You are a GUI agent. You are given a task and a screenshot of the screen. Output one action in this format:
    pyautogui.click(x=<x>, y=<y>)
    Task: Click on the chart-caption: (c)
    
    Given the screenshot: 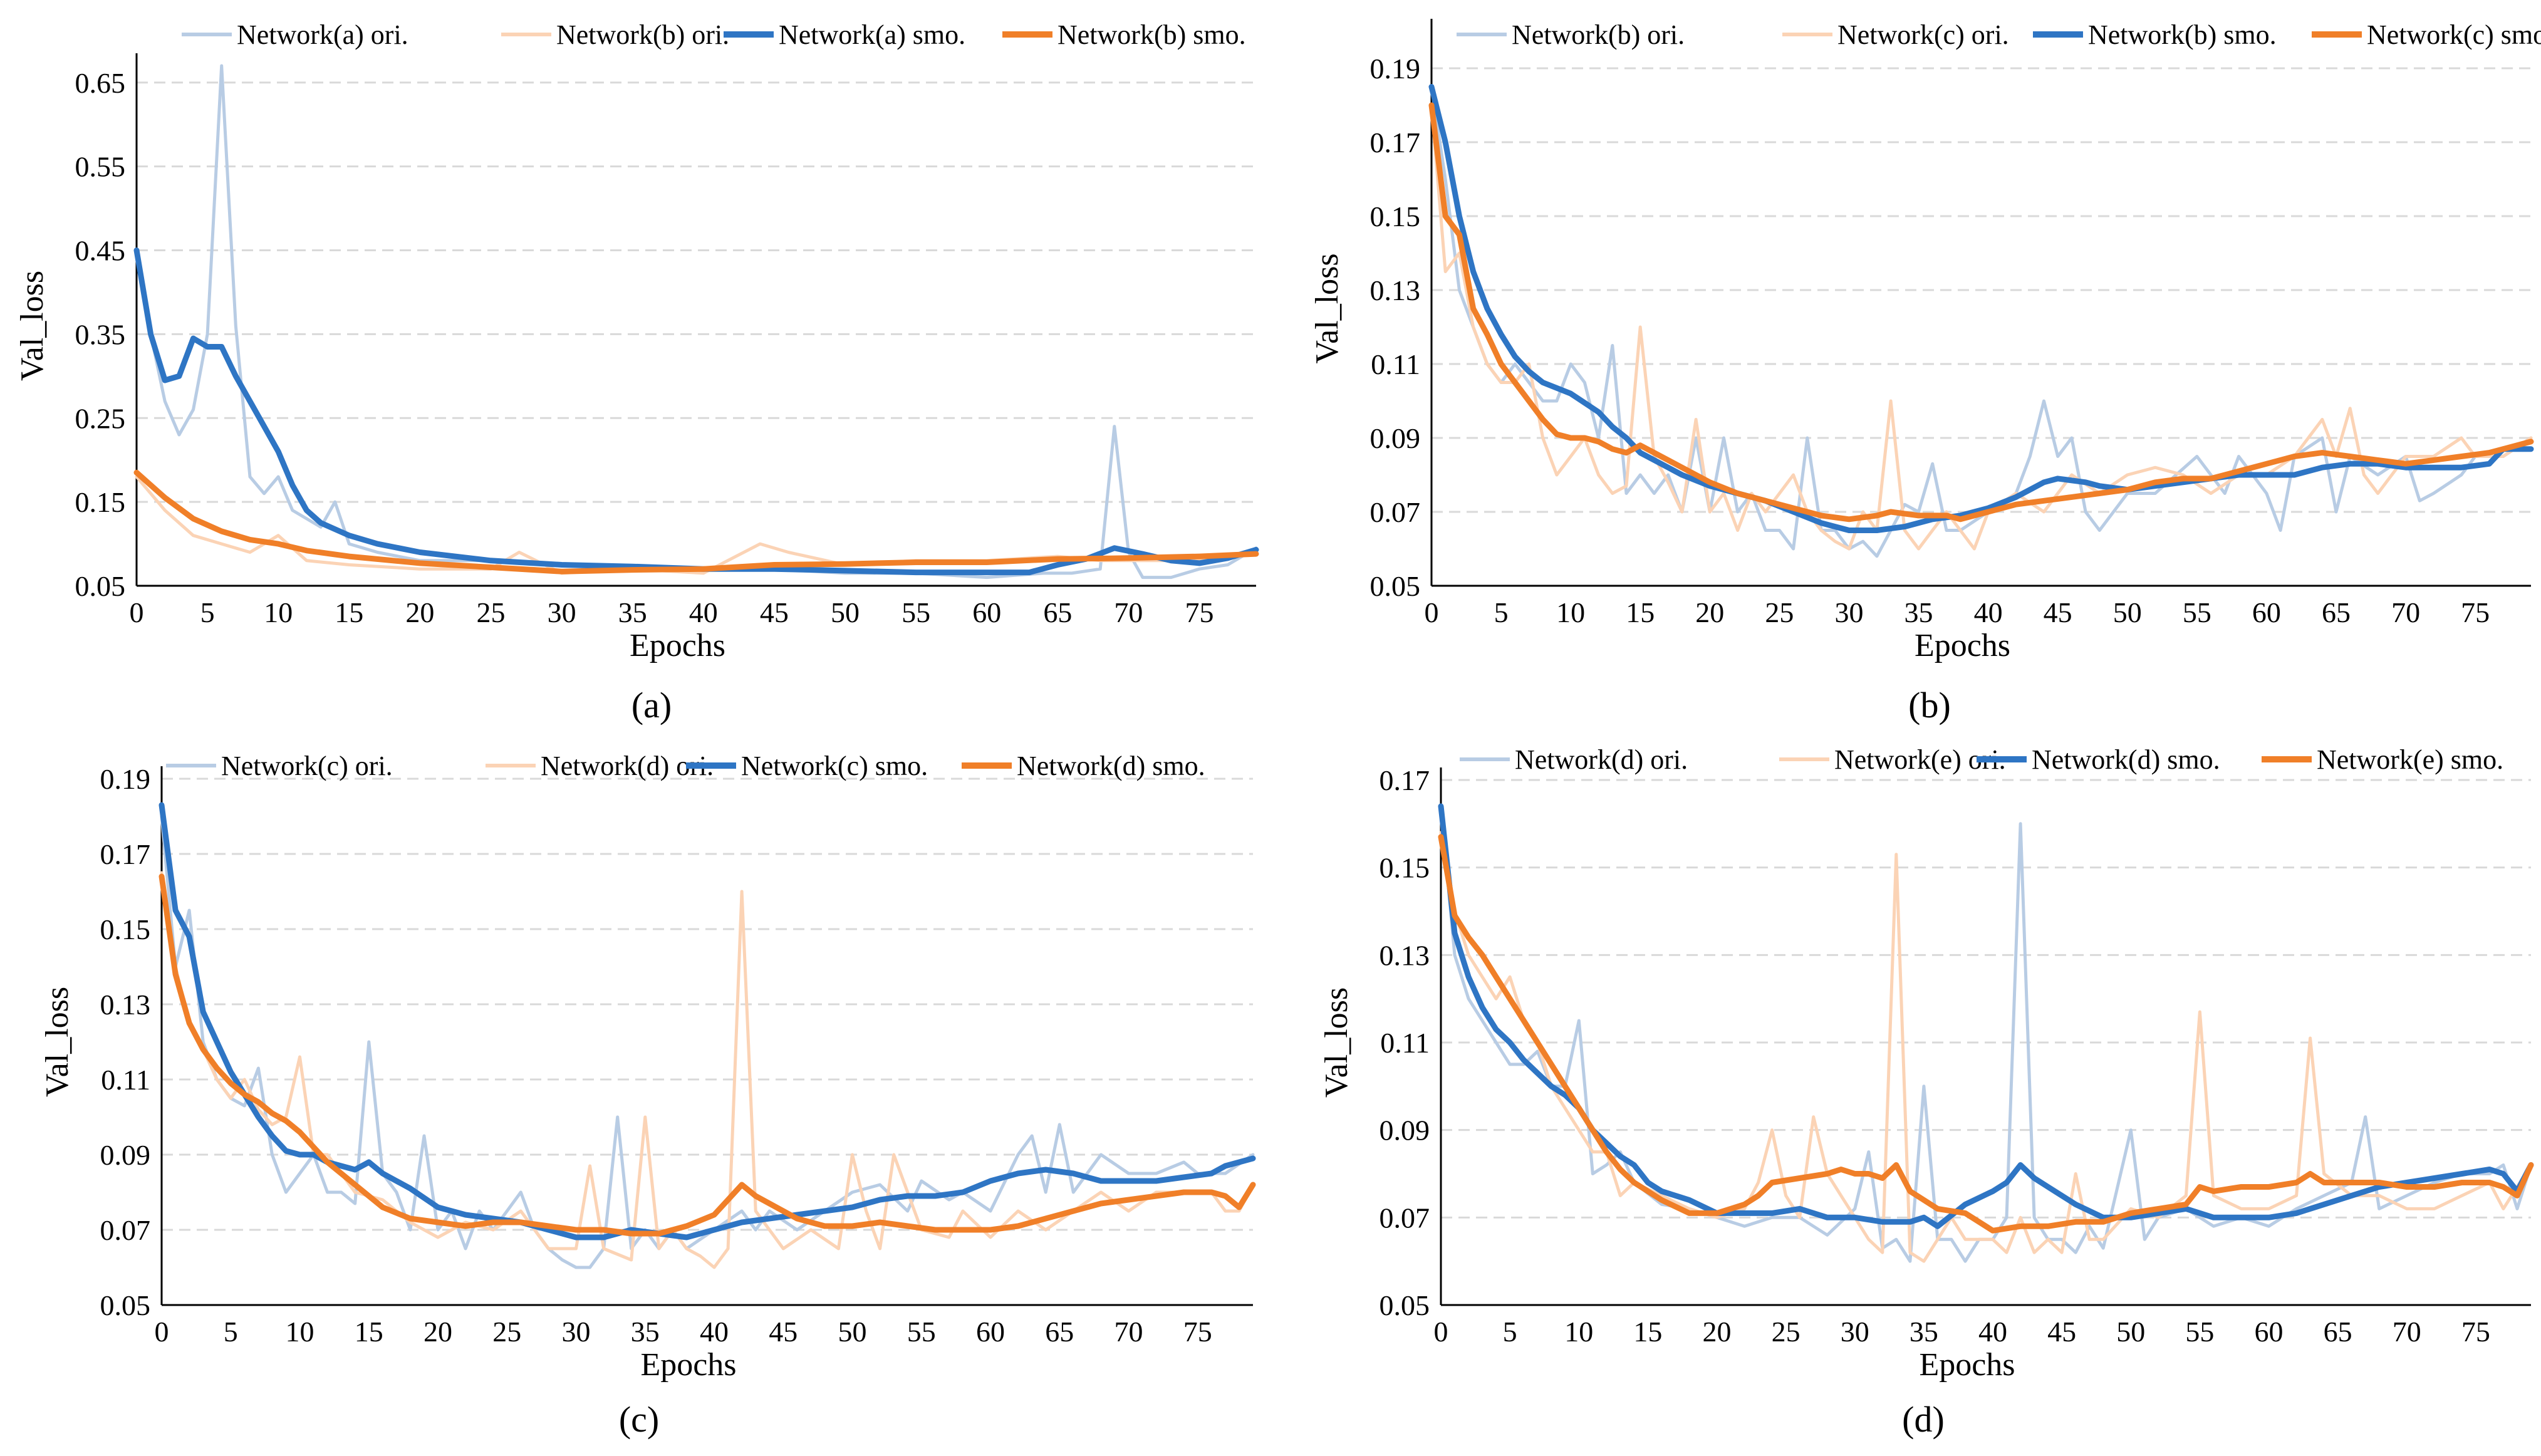 What is the action you would take?
    pyautogui.click(x=639, y=1420)
    